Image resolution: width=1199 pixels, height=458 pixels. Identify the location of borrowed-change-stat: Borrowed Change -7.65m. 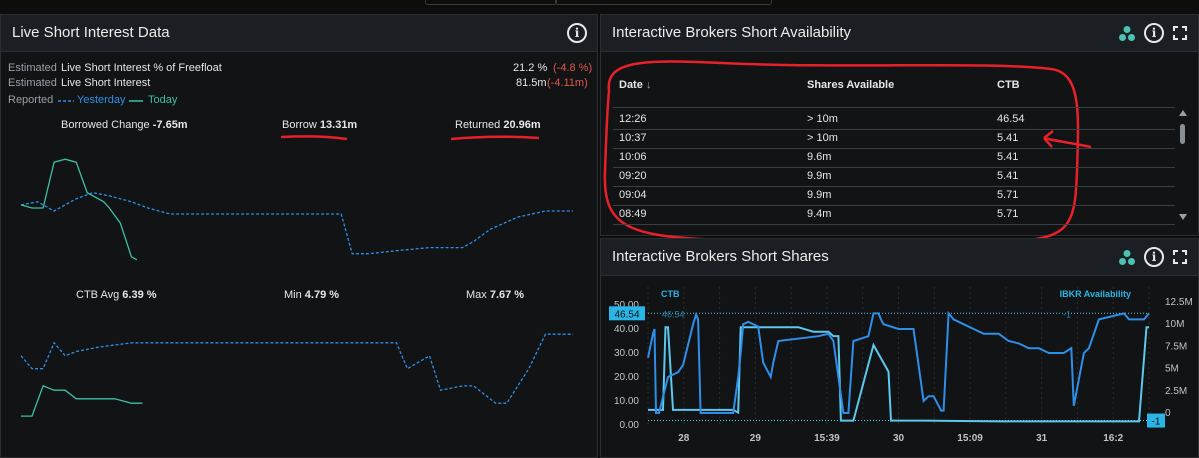
(124, 125).